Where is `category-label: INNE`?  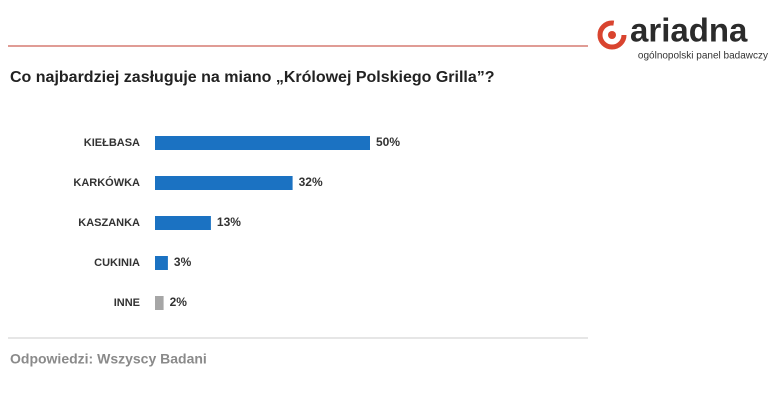
category-label: INNE is located at coordinates (127, 303).